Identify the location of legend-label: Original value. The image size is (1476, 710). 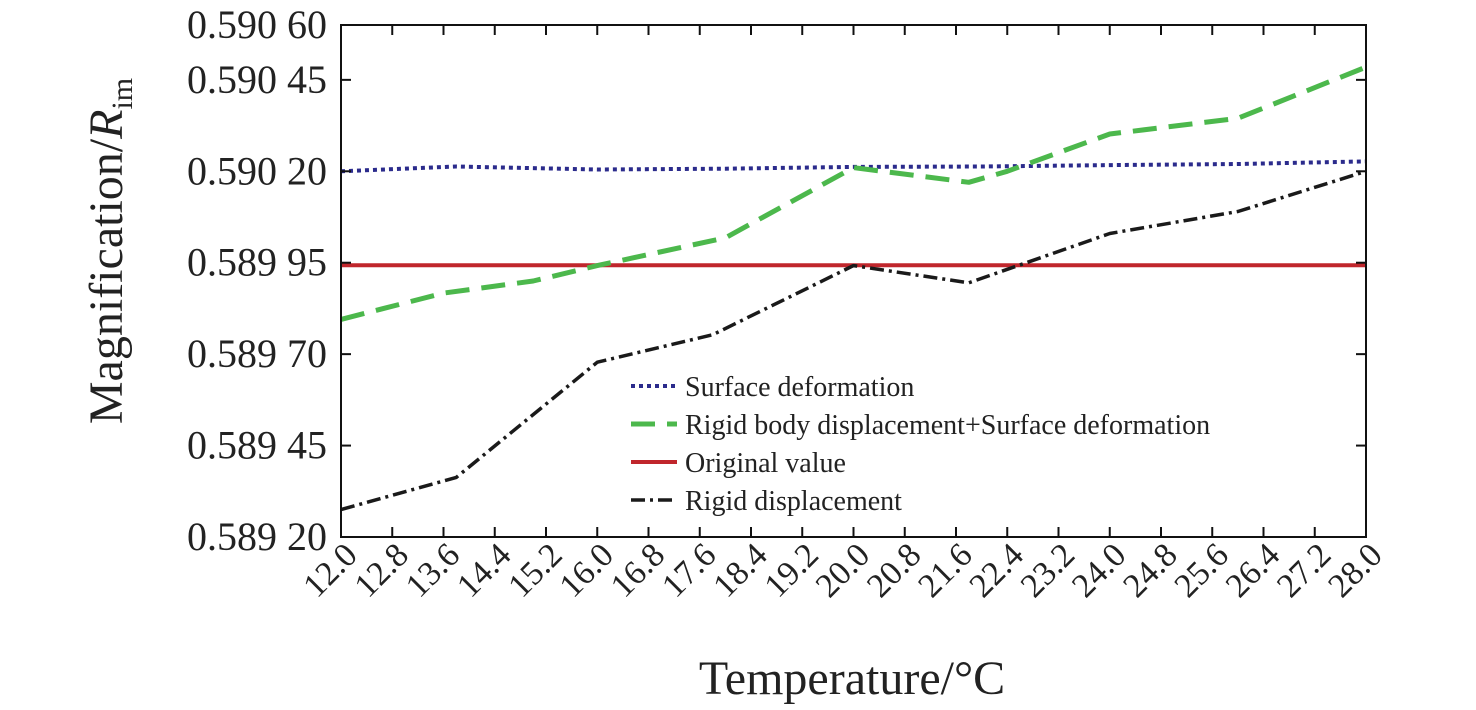
(765, 463).